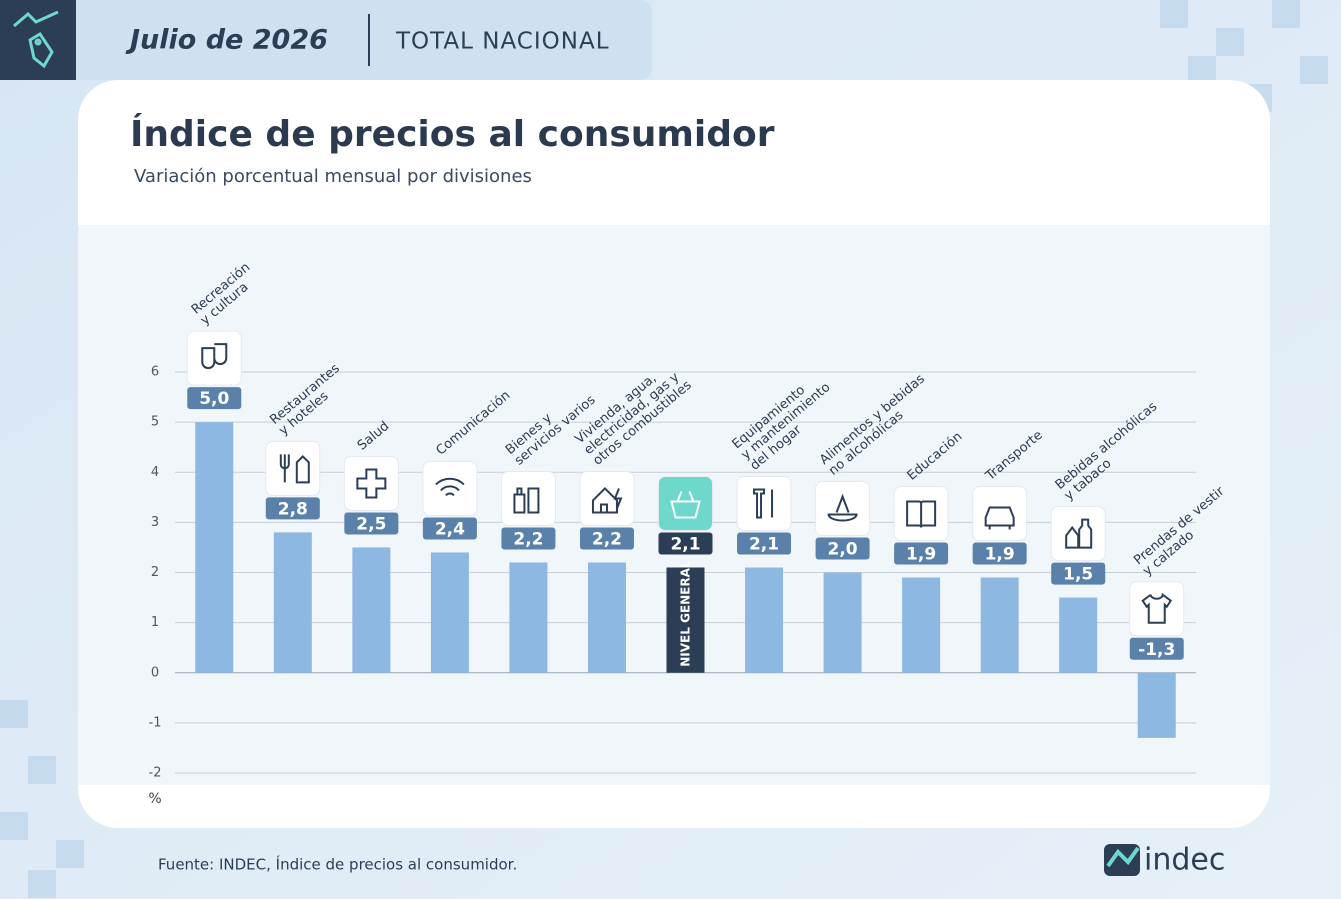 This screenshot has width=1341, height=899. I want to click on header-icon, so click(36, 39).